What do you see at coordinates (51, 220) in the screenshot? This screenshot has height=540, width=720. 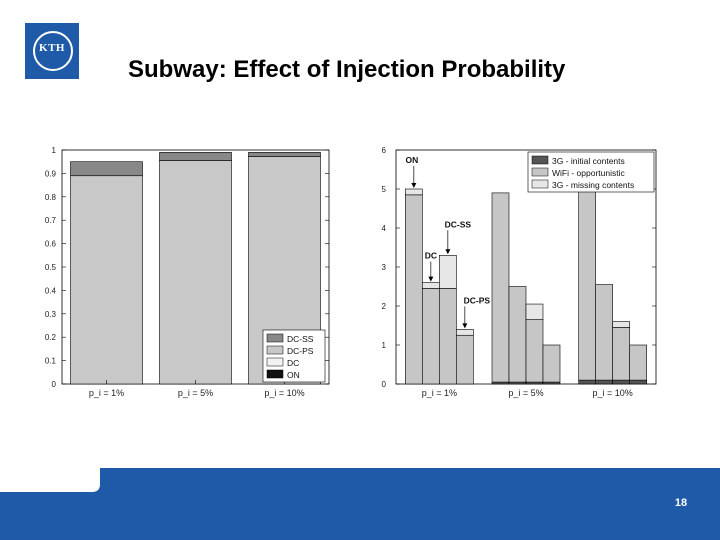 I see `y-tick-label: 0.7` at bounding box center [51, 220].